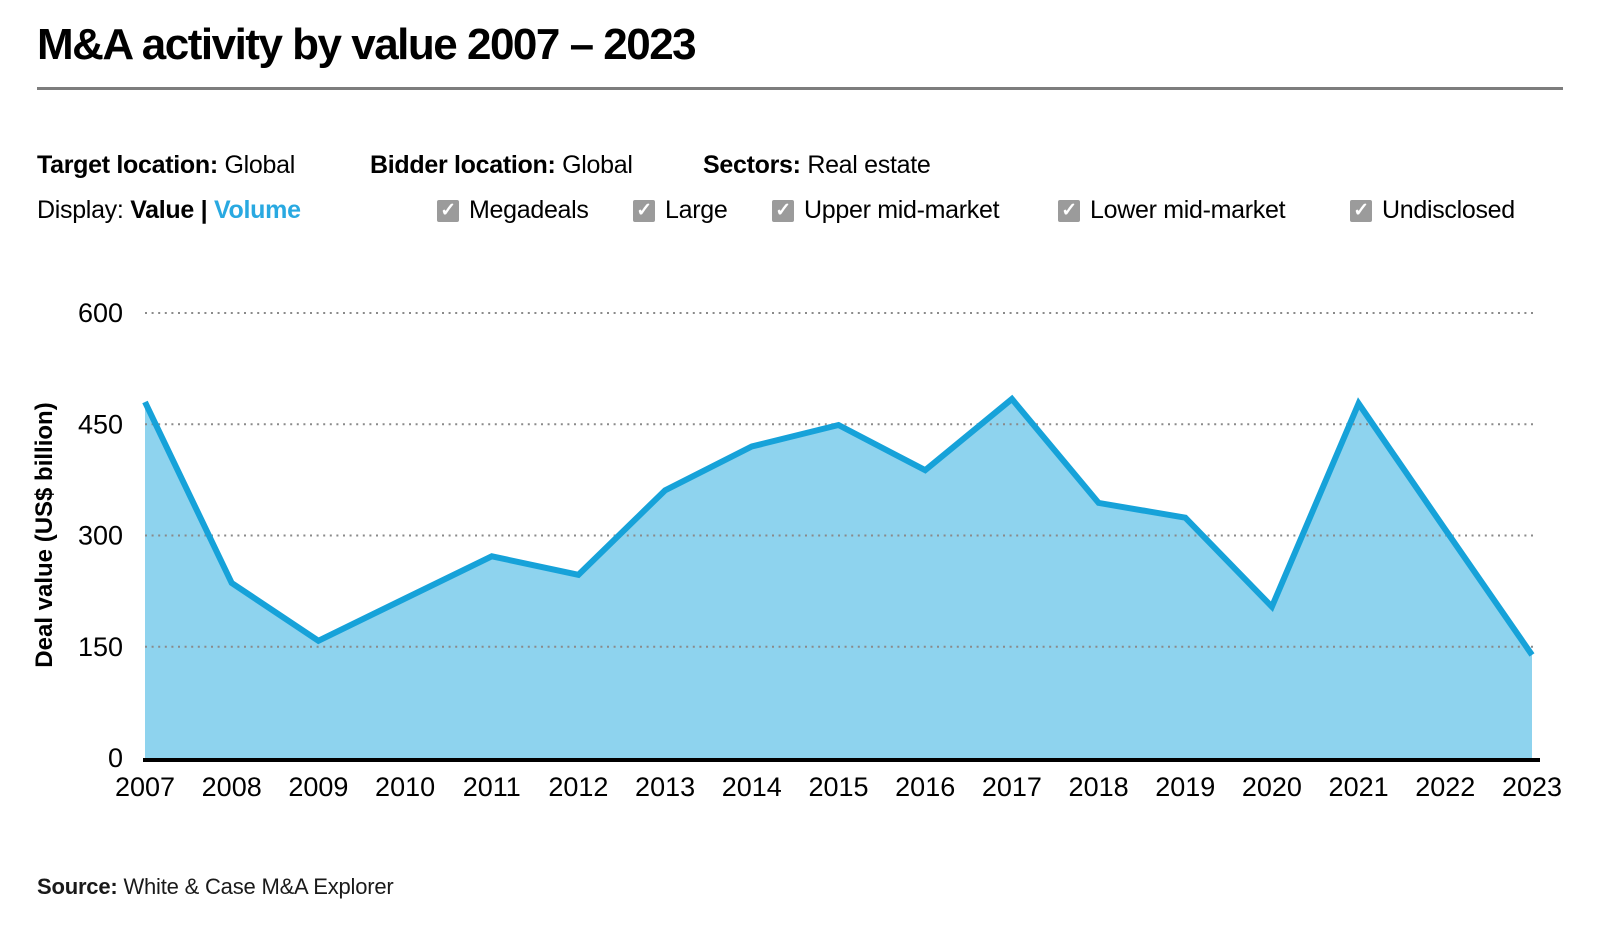 The width and height of the screenshot is (1600, 950). I want to click on filter-bidder-location-label: Bidder location, so click(459, 165).